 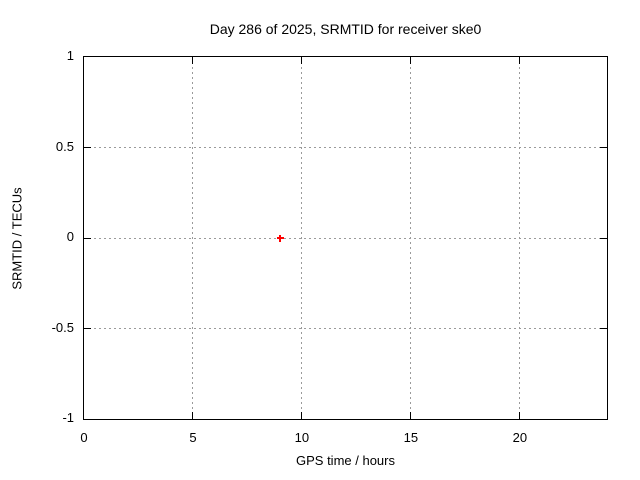 What do you see at coordinates (70, 236) in the screenshot?
I see `y-tick-label: 0` at bounding box center [70, 236].